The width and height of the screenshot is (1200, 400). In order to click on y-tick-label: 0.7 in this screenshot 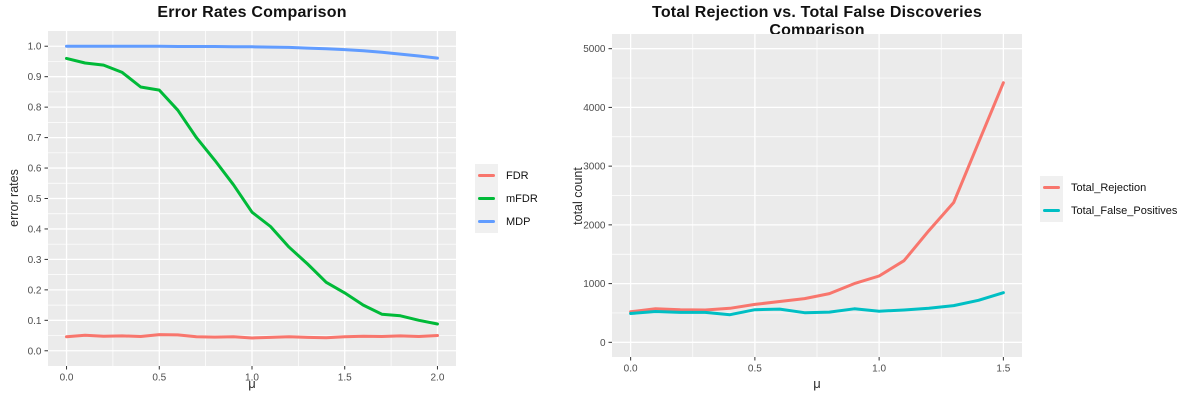, I will do `click(35, 138)`.